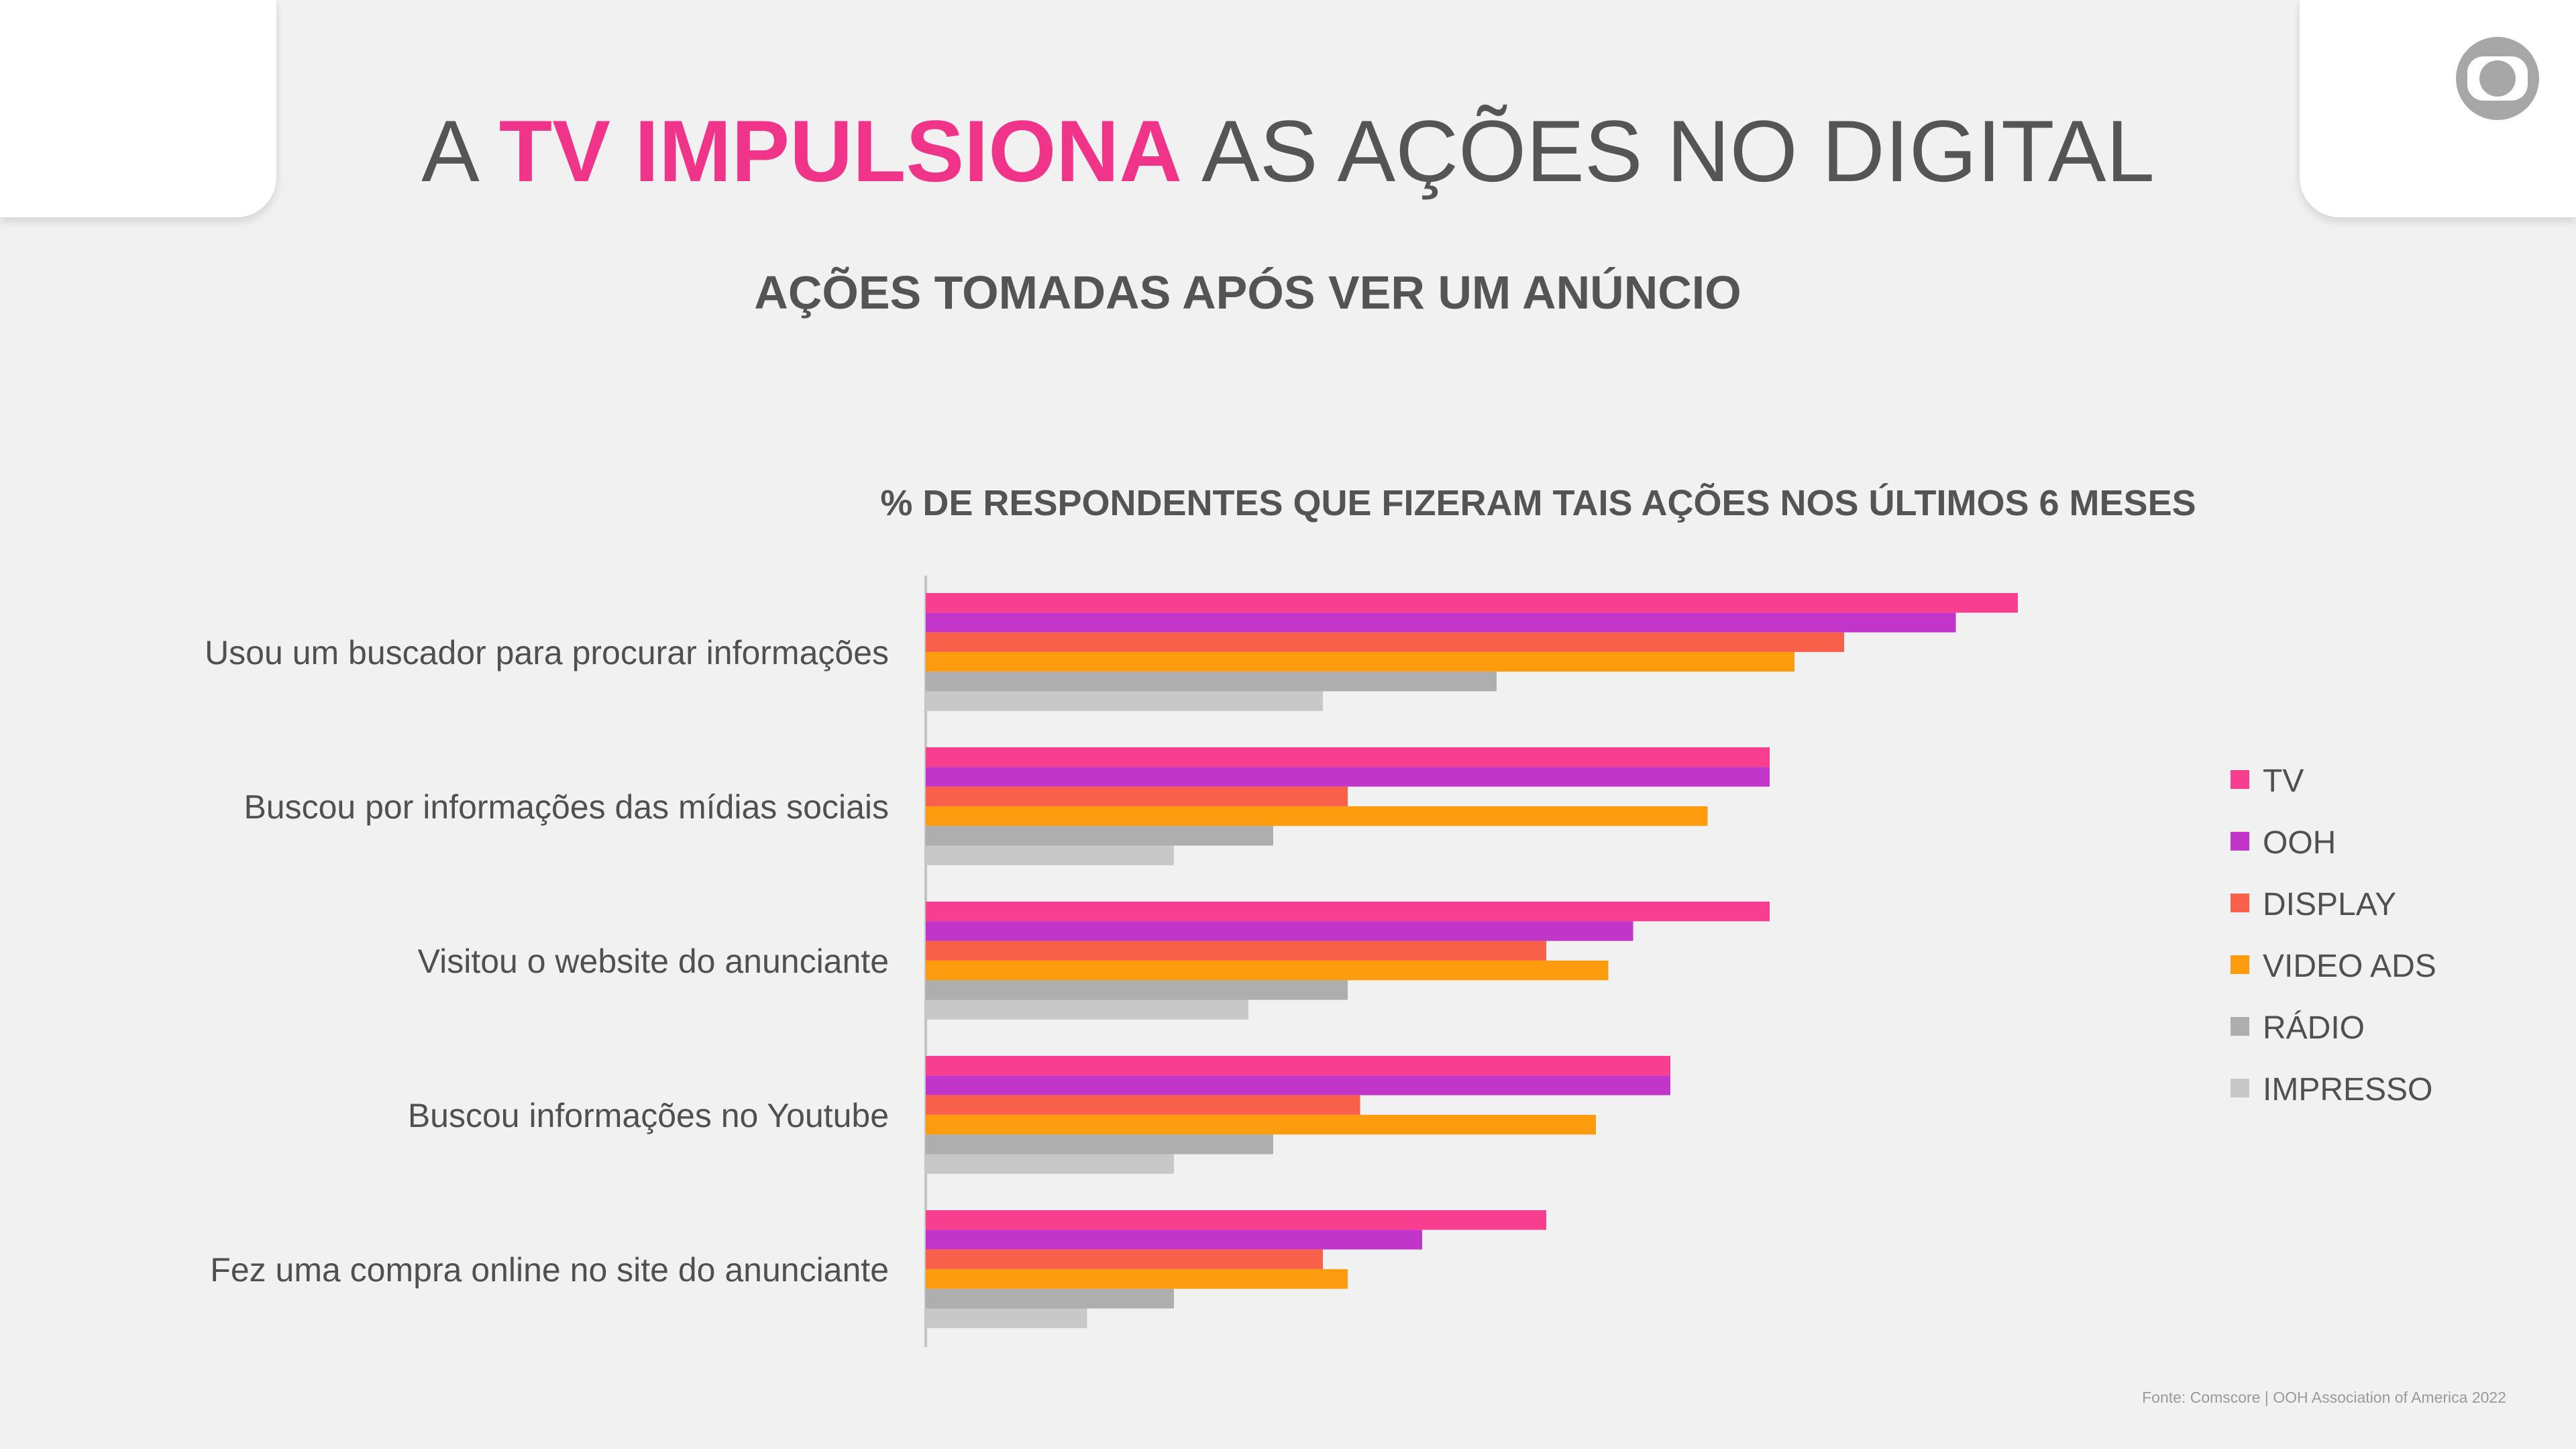 This screenshot has height=1449, width=2576. Describe the element at coordinates (2438, 108) in the screenshot. I see `right-corner-card` at that location.